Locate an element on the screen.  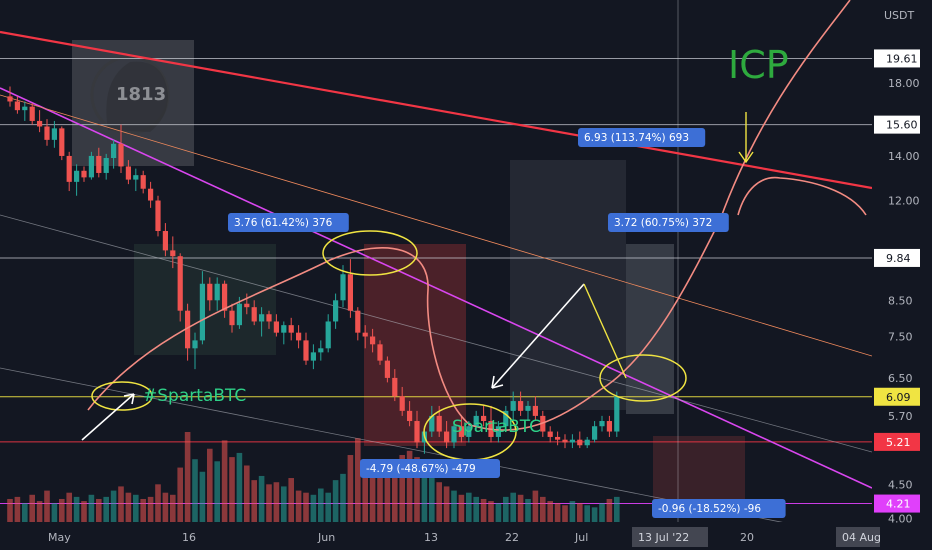
x-tick-label: Jul is located at coordinates (581, 537).